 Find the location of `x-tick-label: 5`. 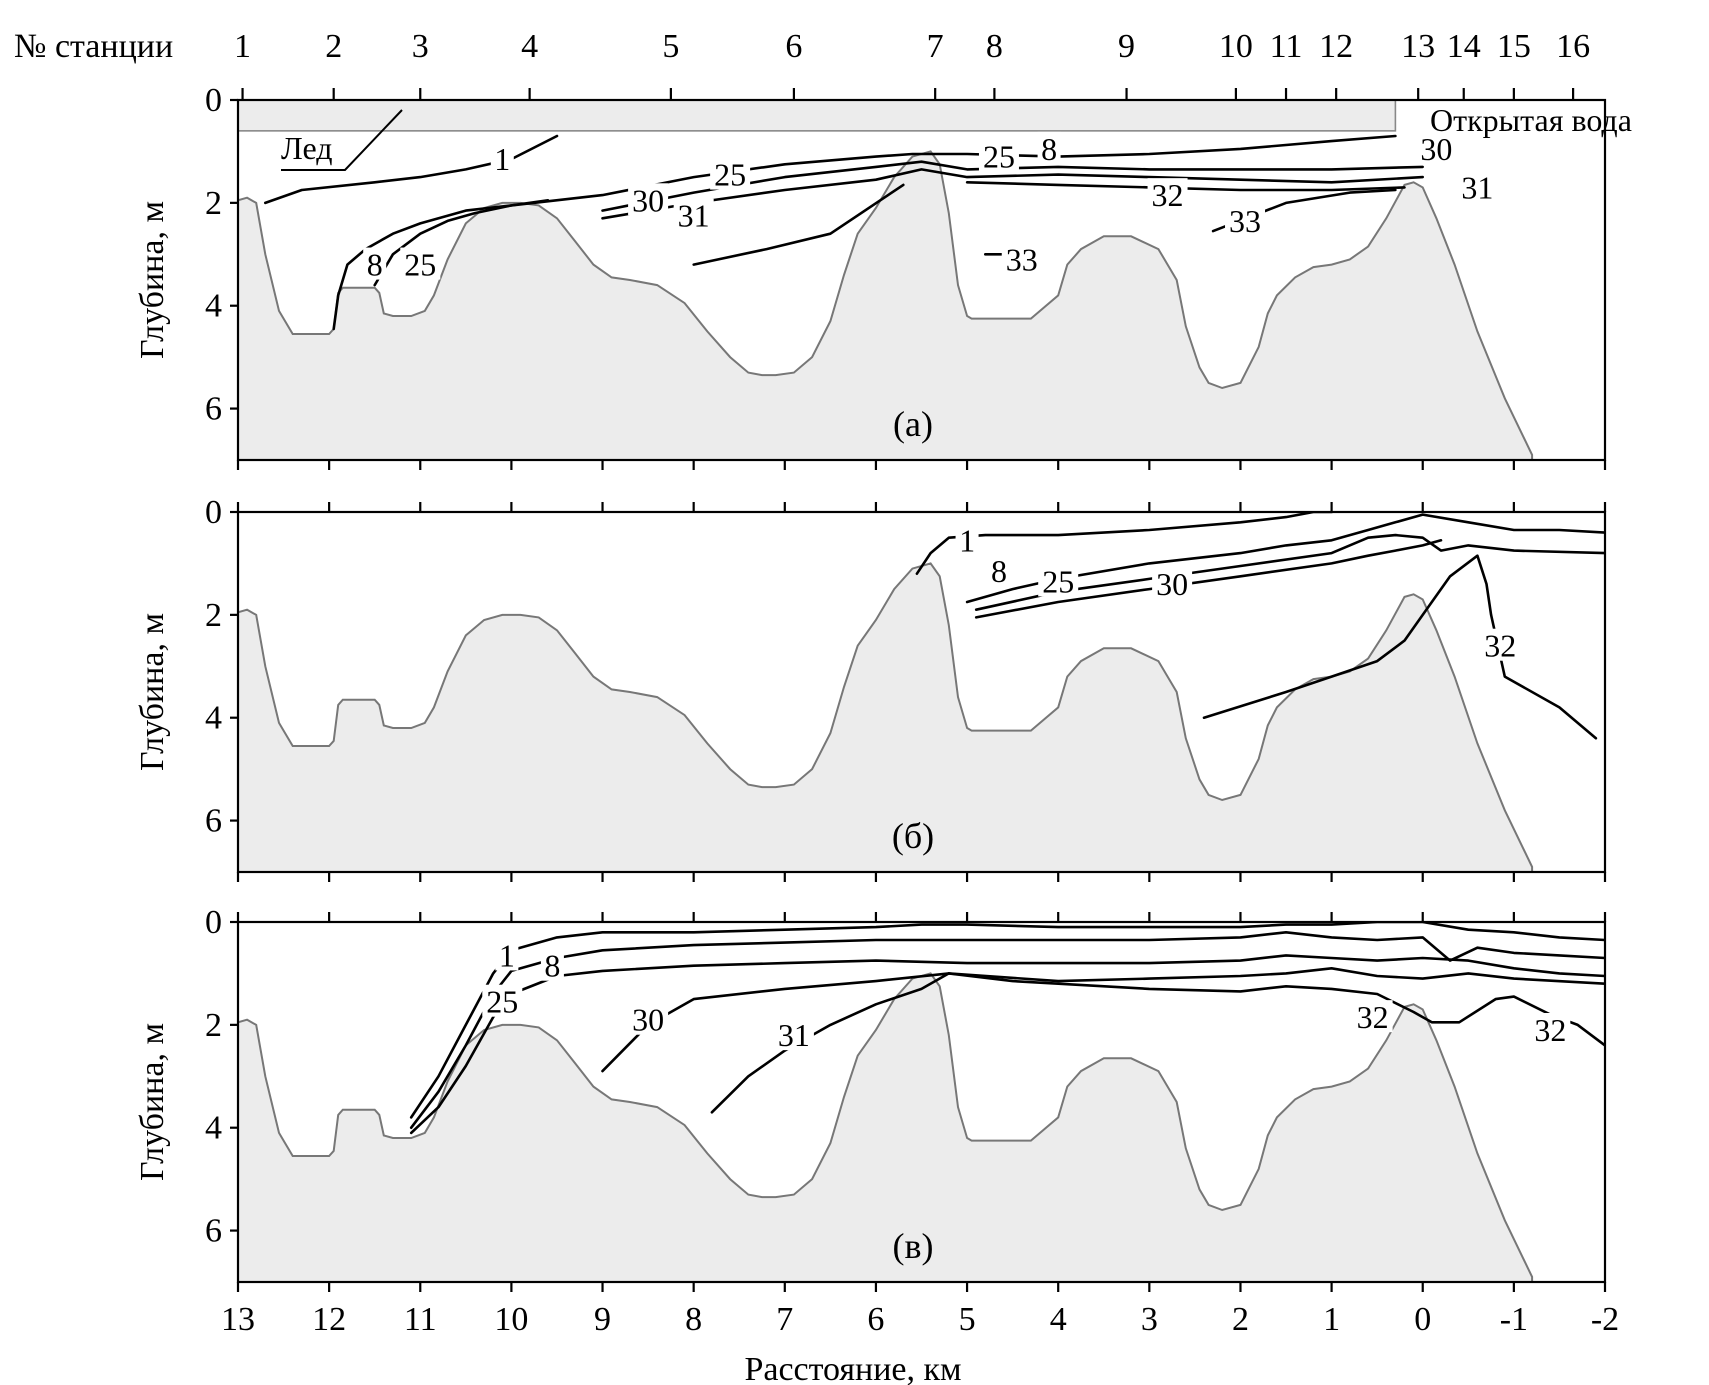

x-tick-label: 5 is located at coordinates (967, 1319).